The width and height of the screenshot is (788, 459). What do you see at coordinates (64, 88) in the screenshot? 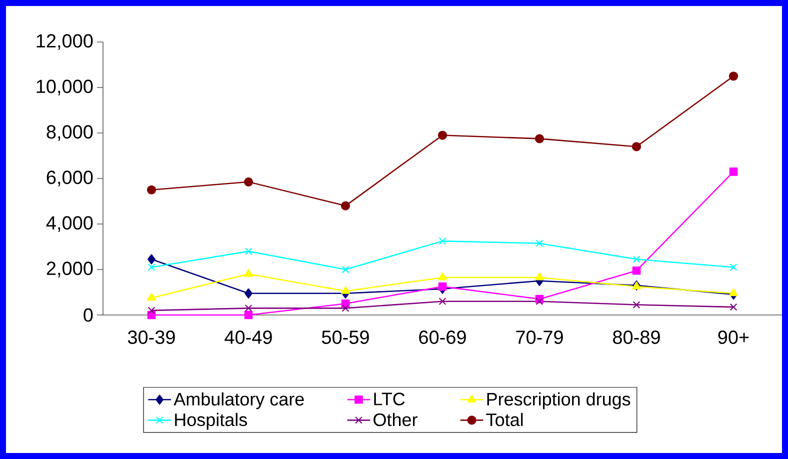
I see `y-tick-label: 10,000` at bounding box center [64, 88].